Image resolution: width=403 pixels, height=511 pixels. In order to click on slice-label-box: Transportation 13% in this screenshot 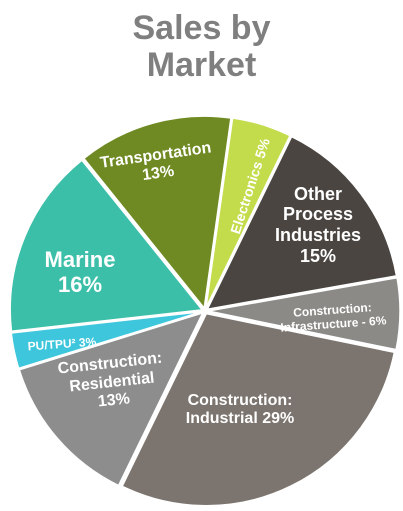, I will do `click(156, 165)`.